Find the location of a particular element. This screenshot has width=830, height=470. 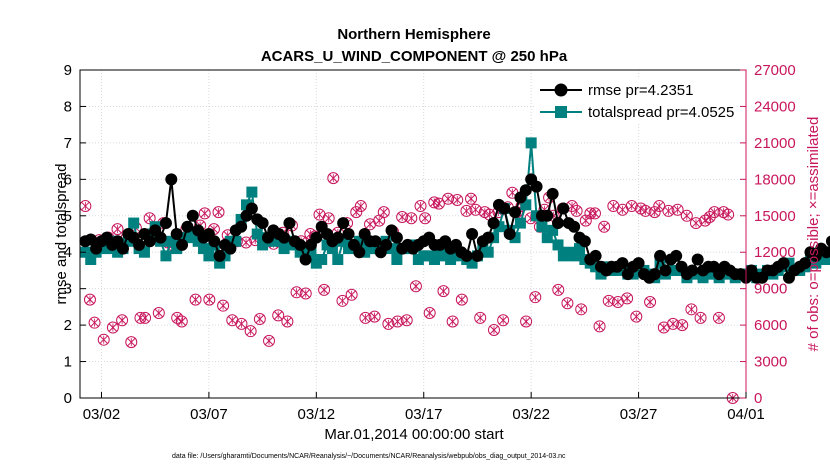

legend-spread-marker is located at coordinates (561, 112).